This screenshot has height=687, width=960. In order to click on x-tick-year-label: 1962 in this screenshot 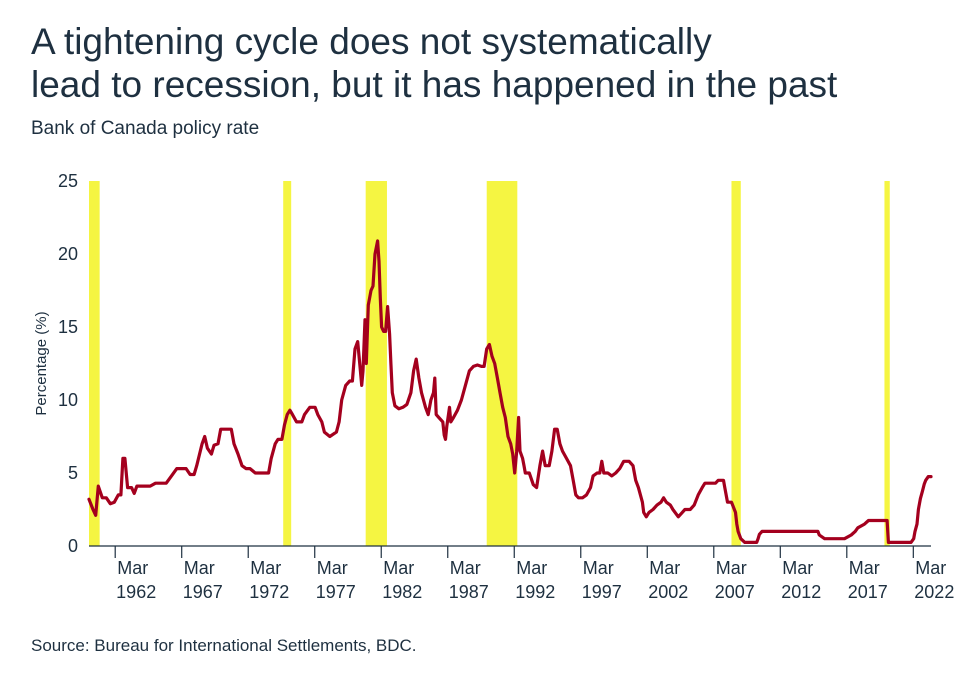, I will do `click(136, 592)`.